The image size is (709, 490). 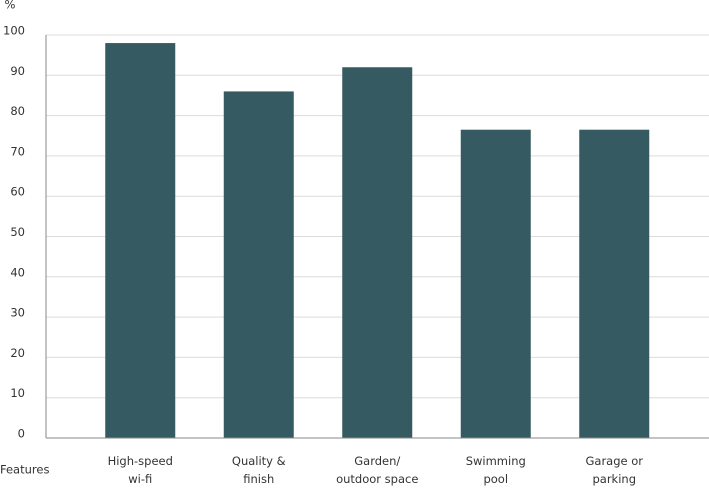 I want to click on y-tick-label: 30, so click(x=17, y=313).